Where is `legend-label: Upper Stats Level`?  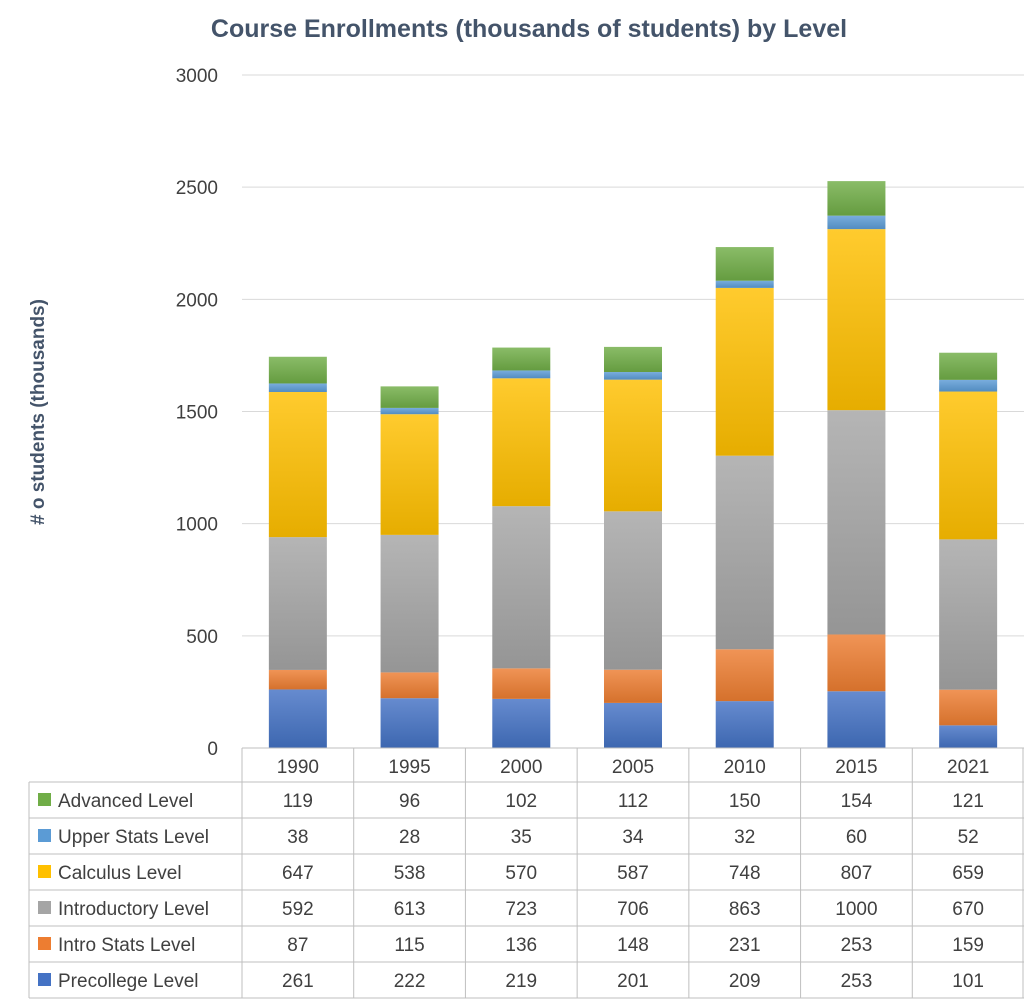
legend-label: Upper Stats Level is located at coordinates (133, 837).